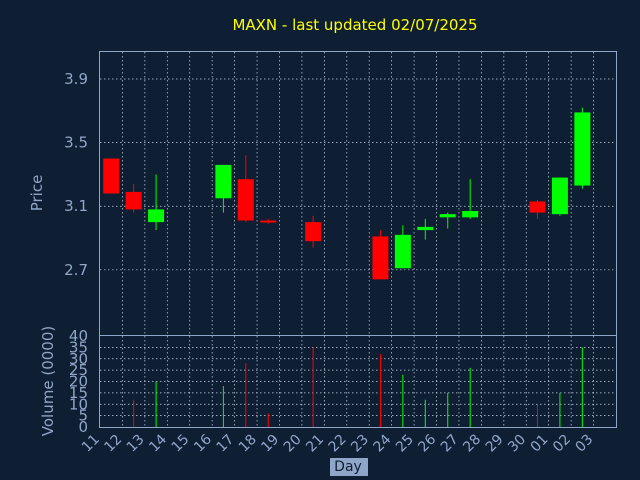  What do you see at coordinates (37, 193) in the screenshot?
I see `price-axis-label: Price` at bounding box center [37, 193].